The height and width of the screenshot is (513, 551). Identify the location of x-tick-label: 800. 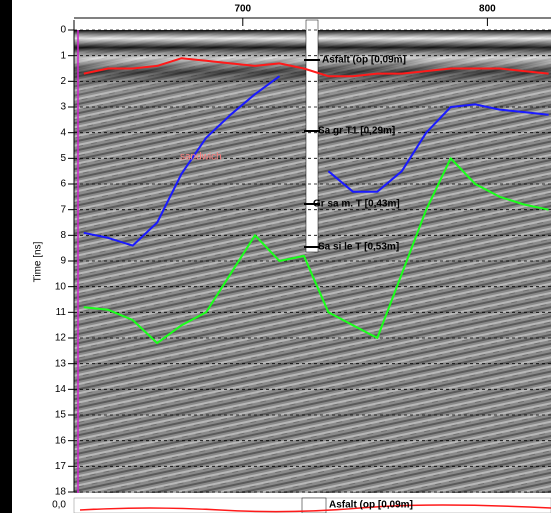
(487, 9).